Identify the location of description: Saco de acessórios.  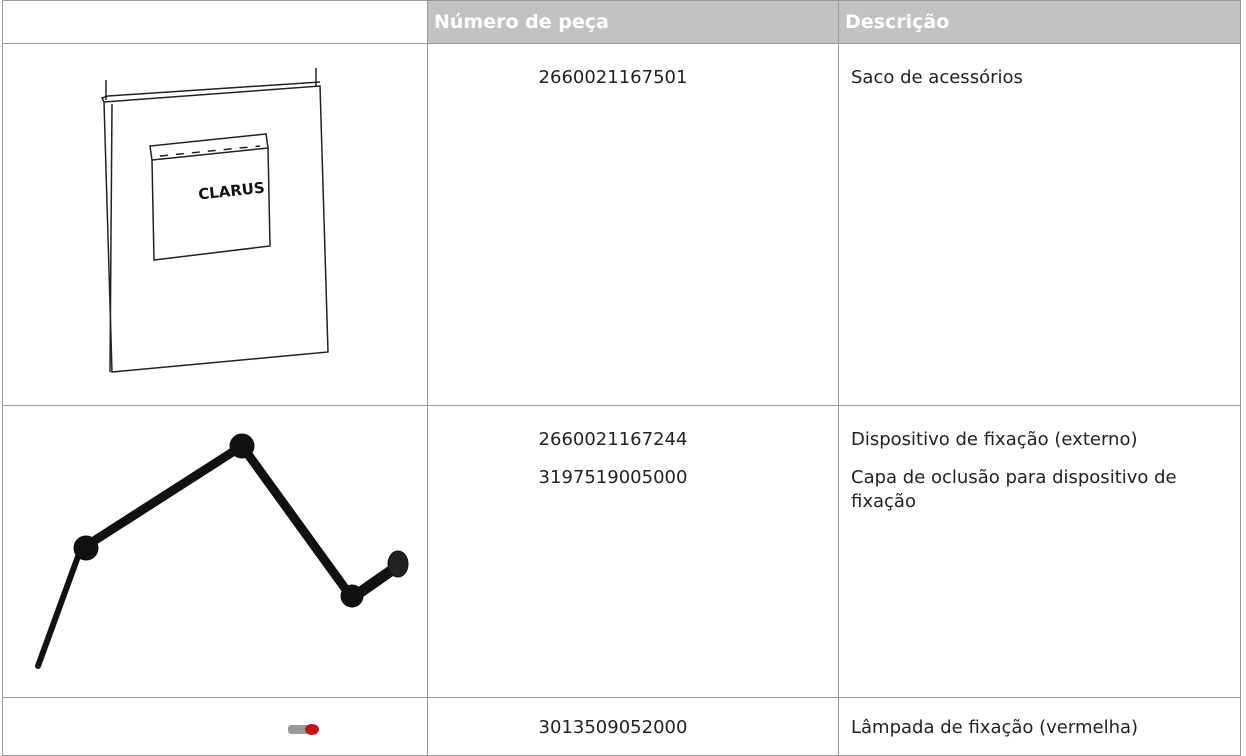
(937, 77).